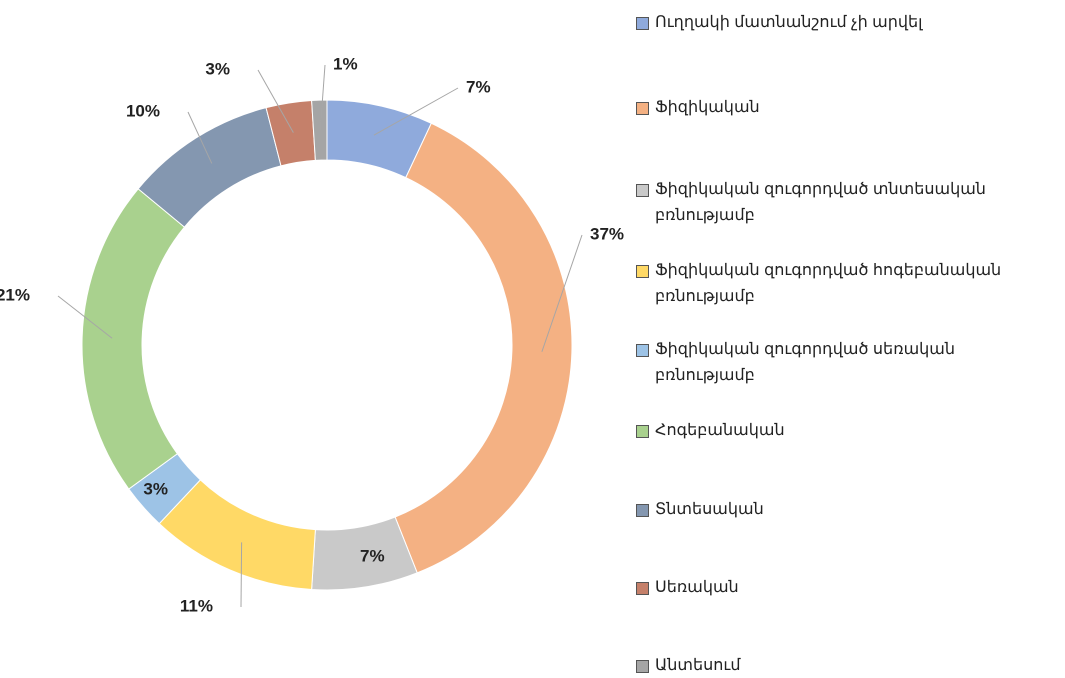 This screenshot has width=1065, height=678. Describe the element at coordinates (836, 510) in the screenshot. I see `legend-item: Տնտեսական` at that location.